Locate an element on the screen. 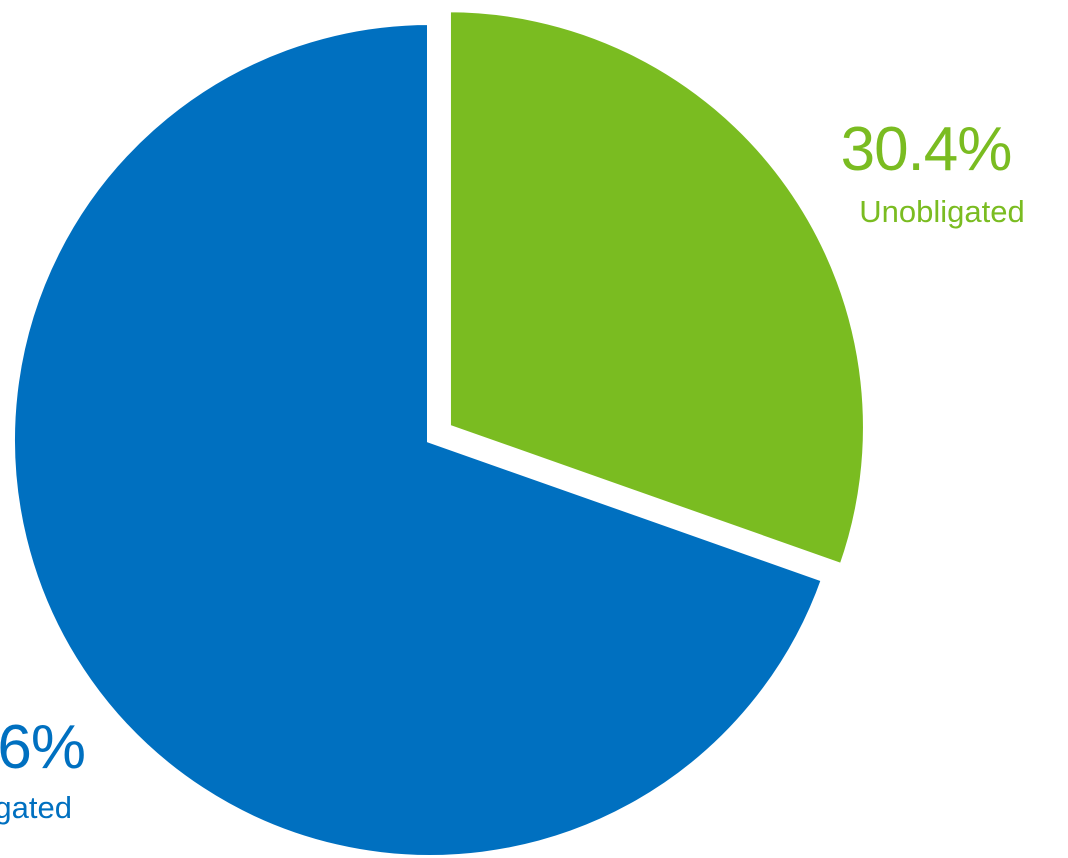 The height and width of the screenshot is (858, 1068). slice-category-label-obligated: Obligated is located at coordinates (36, 807).